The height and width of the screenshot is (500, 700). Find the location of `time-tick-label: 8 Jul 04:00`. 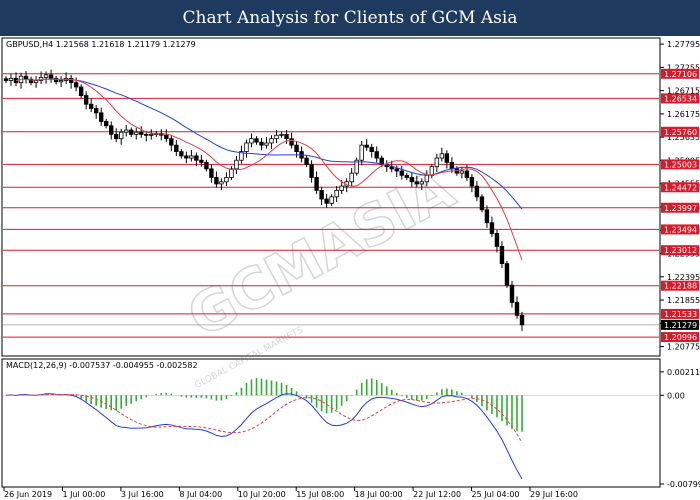

time-tick-label: 8 Jul 04:00 is located at coordinates (200, 494).